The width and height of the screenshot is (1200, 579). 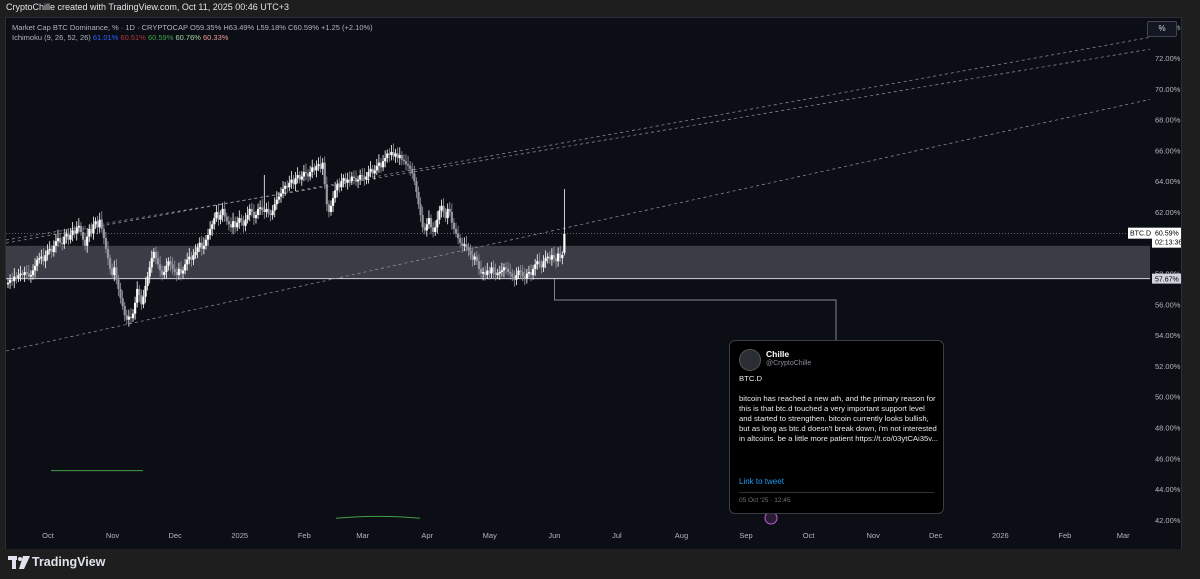 What do you see at coordinates (761, 481) in the screenshot?
I see `tweet-link: Link to tweet` at bounding box center [761, 481].